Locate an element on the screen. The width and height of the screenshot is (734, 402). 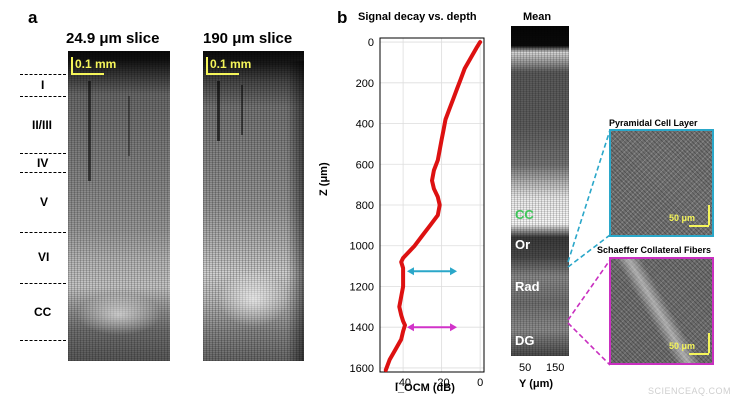
layer-label-V: V is located at coordinates (44, 202).